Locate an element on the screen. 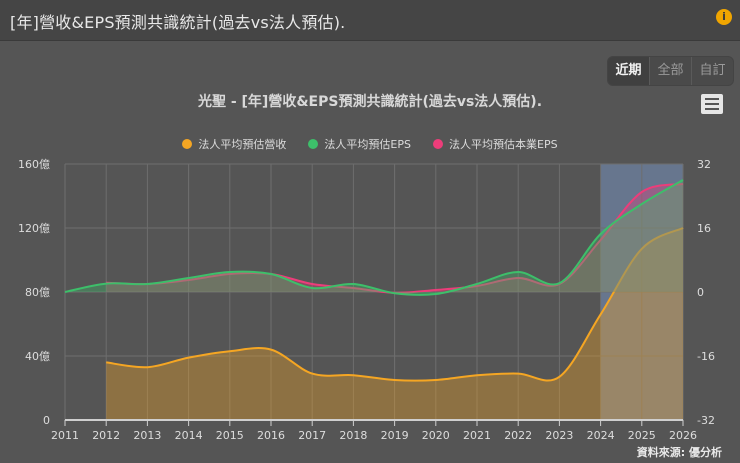  svg-text: 160億 is located at coordinates (34, 164).